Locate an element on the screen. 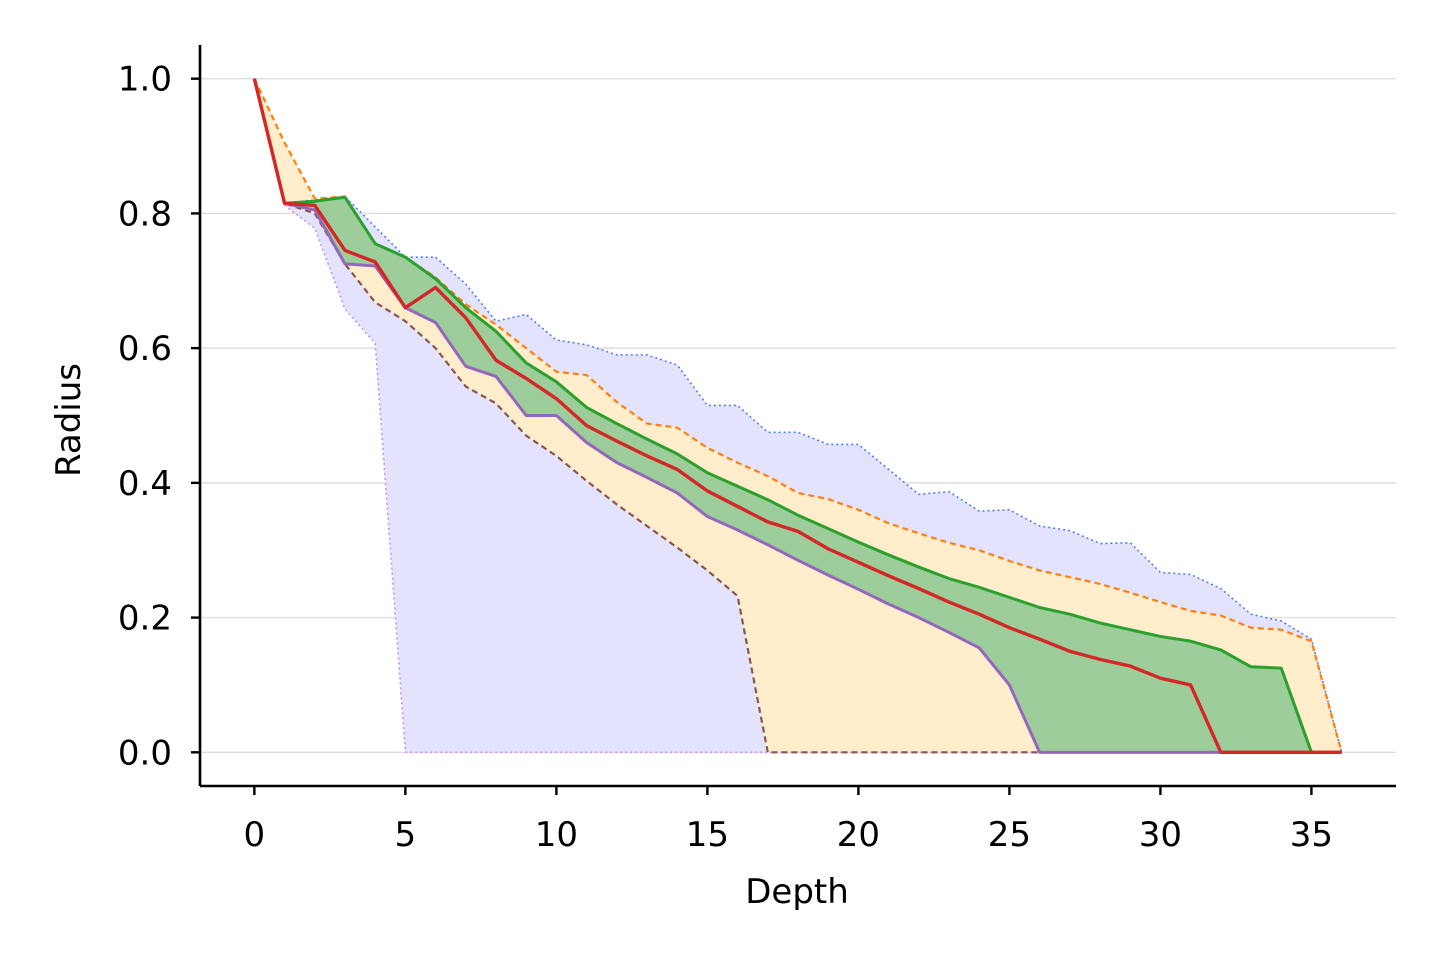 The image size is (1440, 960). x-tick-label: 0 is located at coordinates (255, 835).